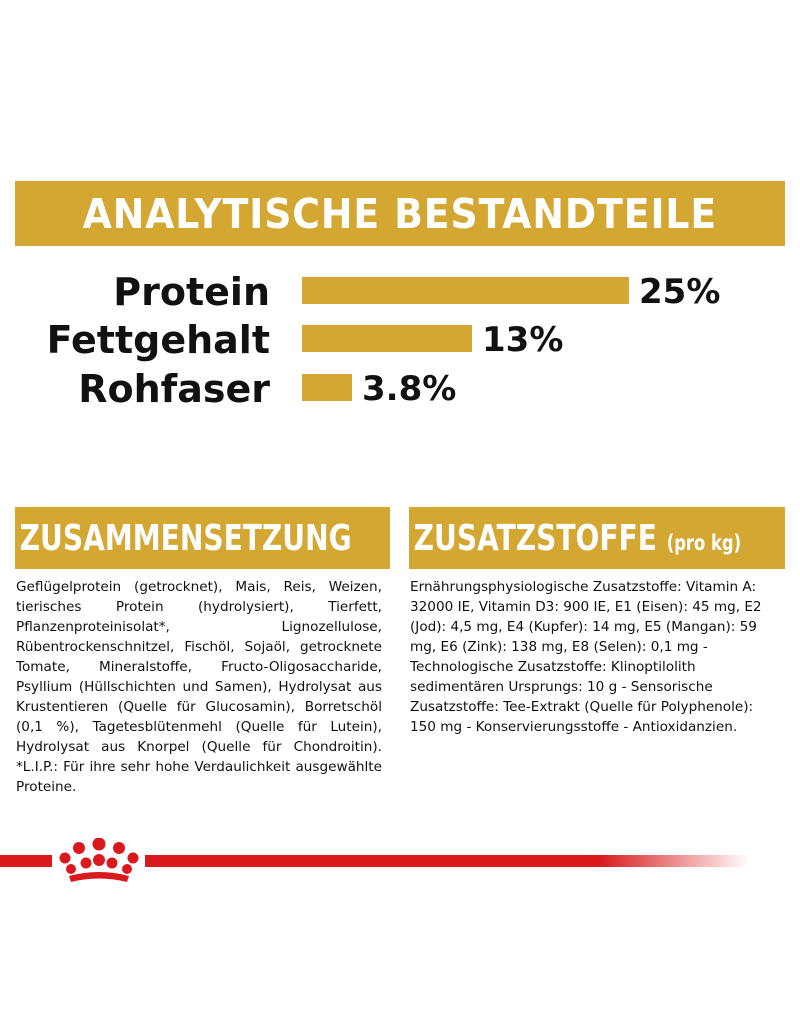 Image resolution: width=800 pixels, height=1012 pixels. I want to click on brand-line-right, so click(447, 861).